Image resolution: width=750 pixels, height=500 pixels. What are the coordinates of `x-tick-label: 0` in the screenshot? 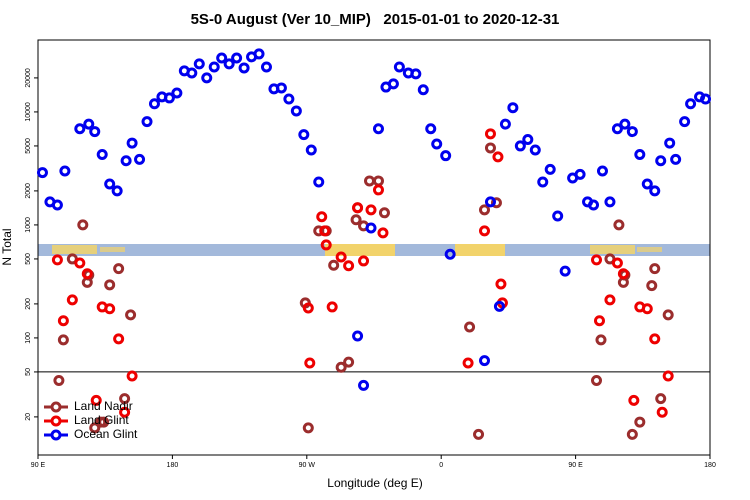 It's located at (441, 465).